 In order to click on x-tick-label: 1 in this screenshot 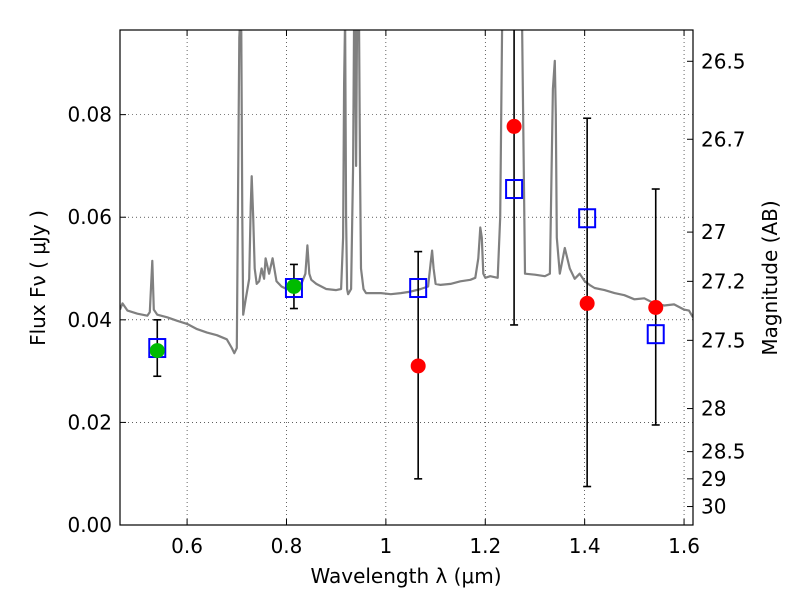, I will do `click(386, 546)`.